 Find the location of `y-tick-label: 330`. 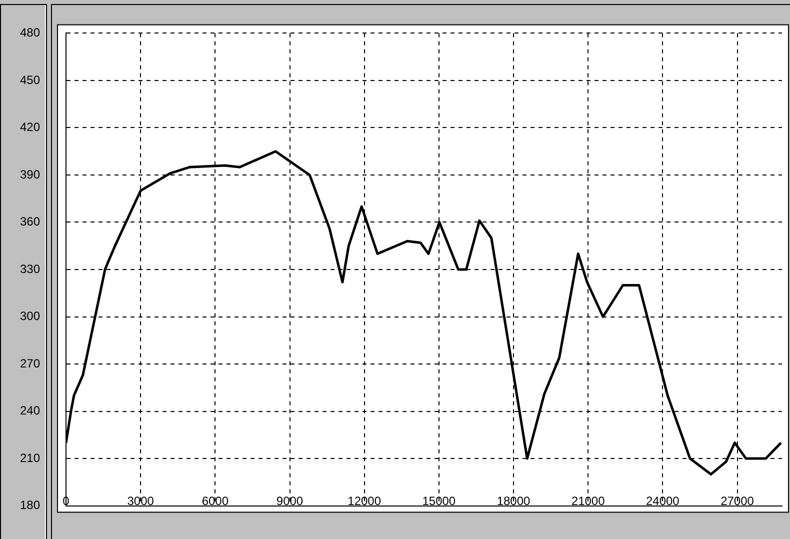

y-tick-label: 330 is located at coordinates (30, 269).